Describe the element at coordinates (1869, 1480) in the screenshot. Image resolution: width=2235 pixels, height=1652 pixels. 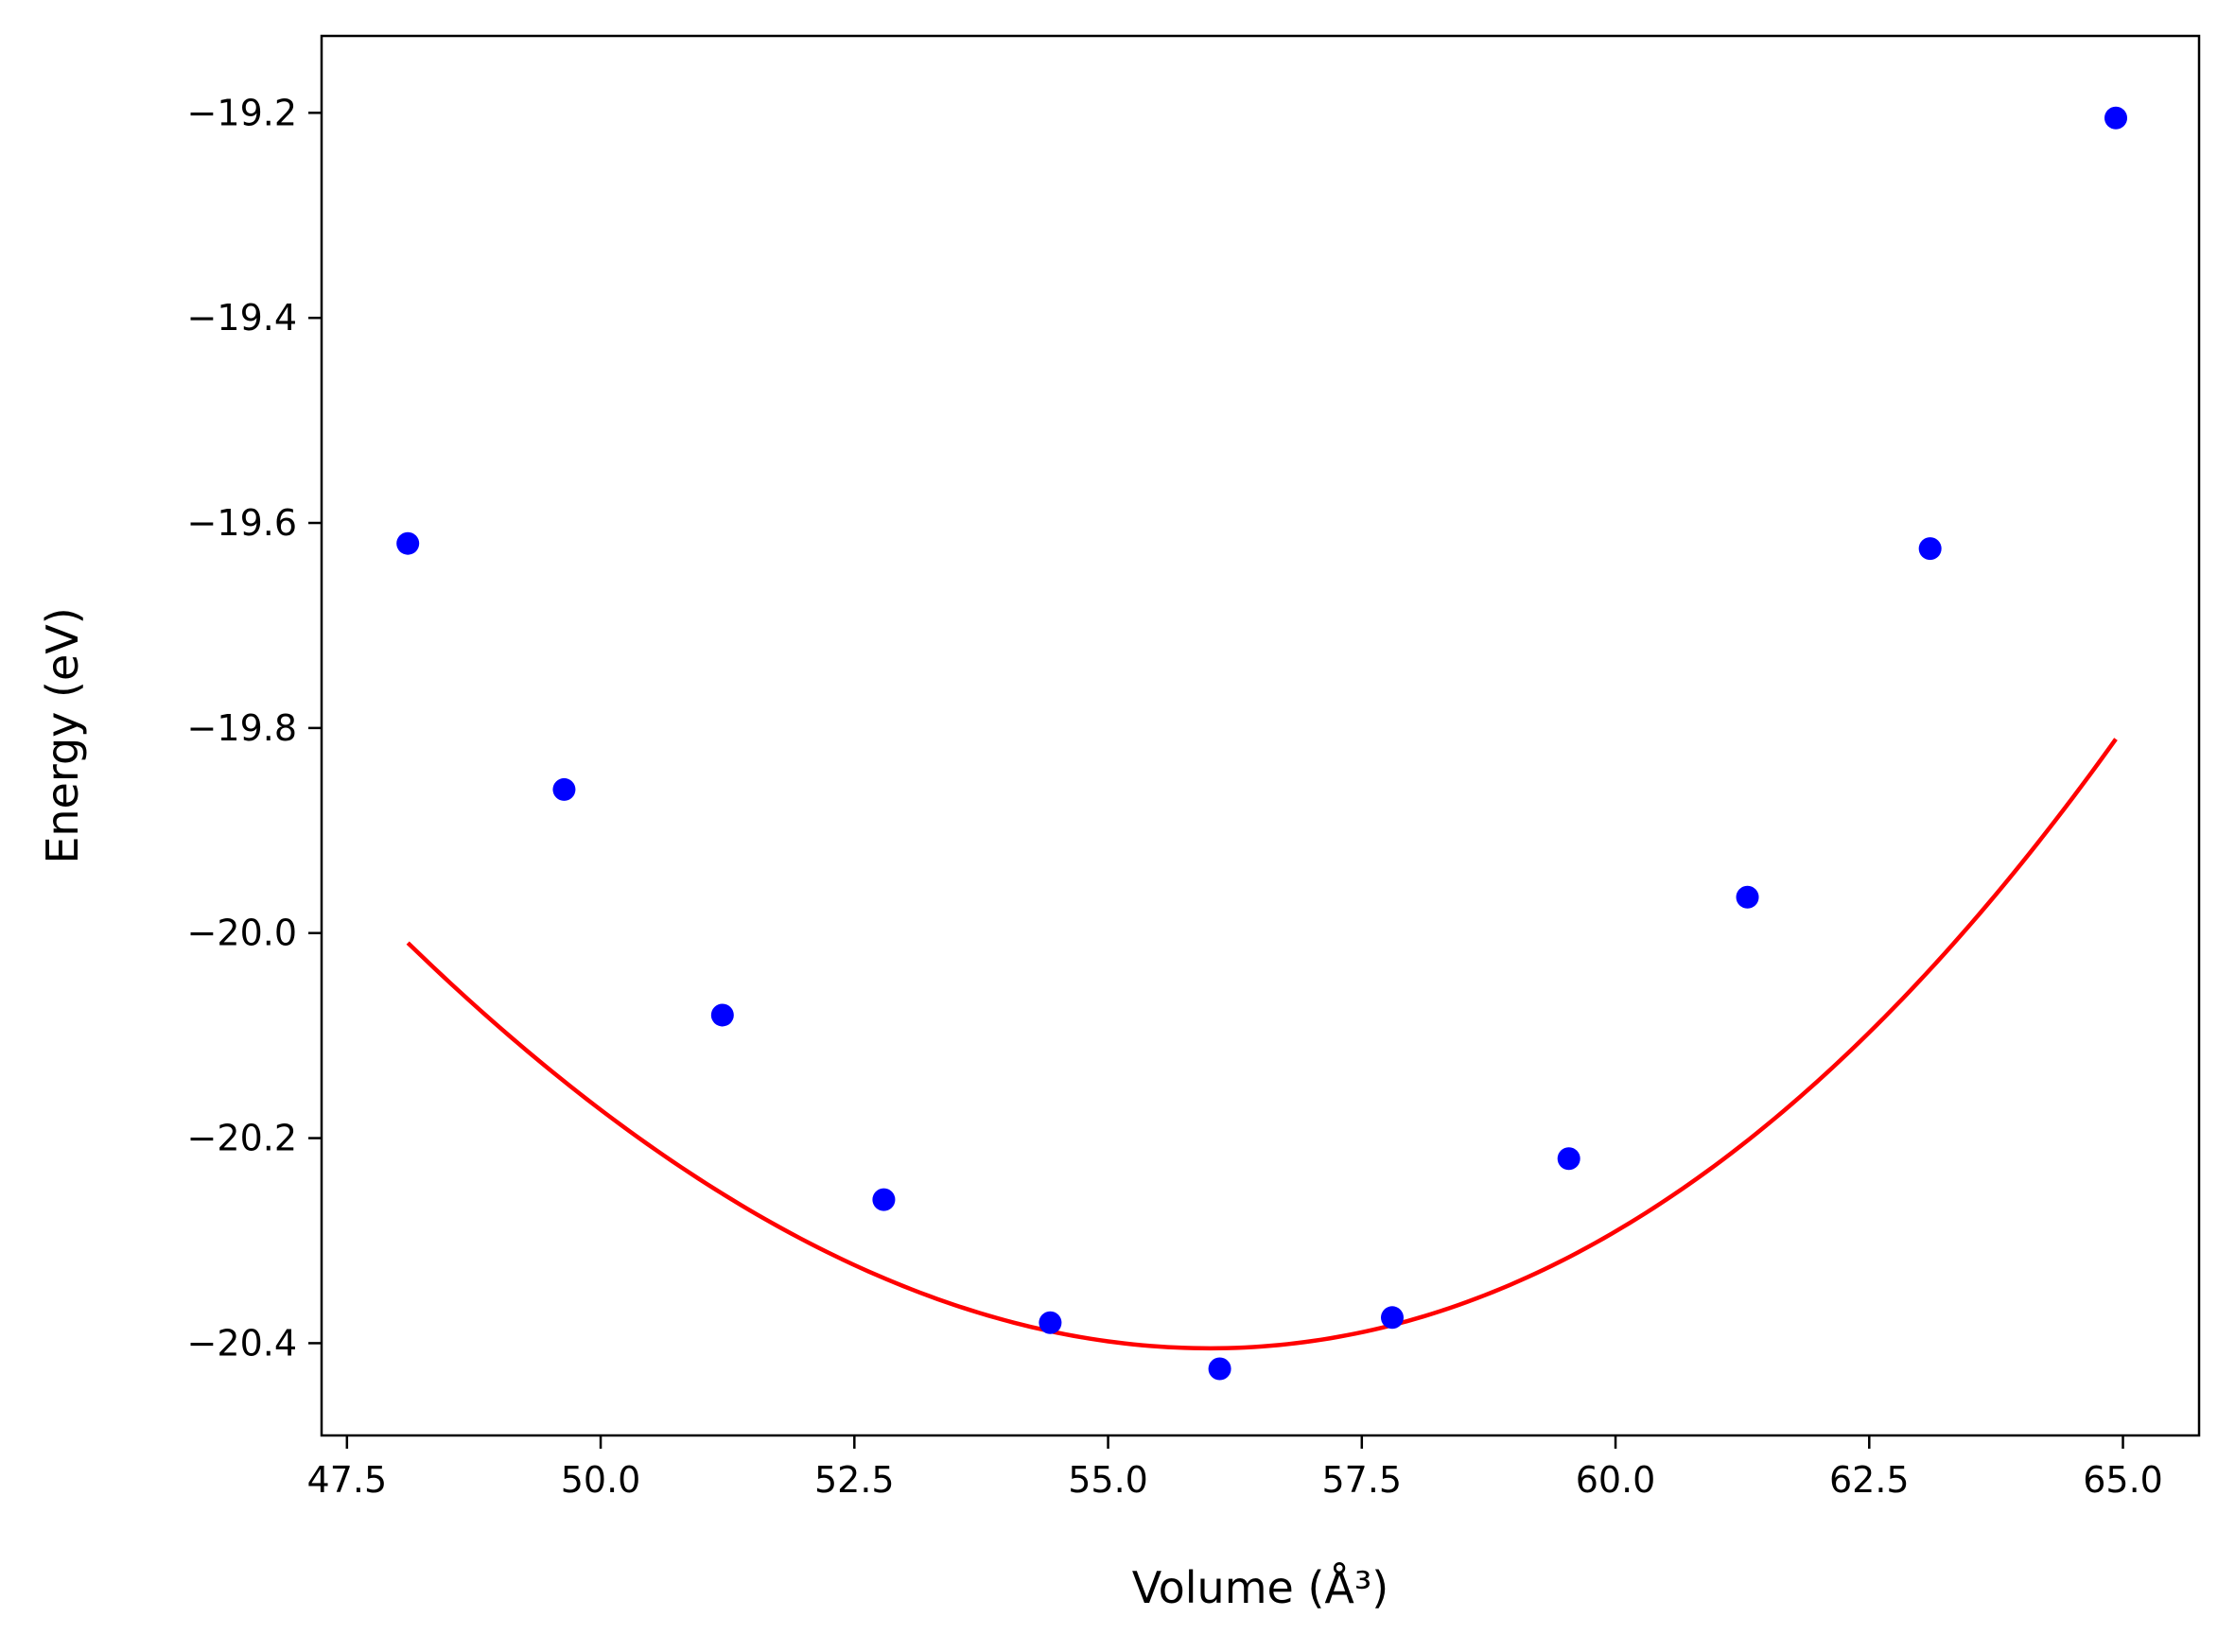
I see `x-tick-label: 62.5` at that location.